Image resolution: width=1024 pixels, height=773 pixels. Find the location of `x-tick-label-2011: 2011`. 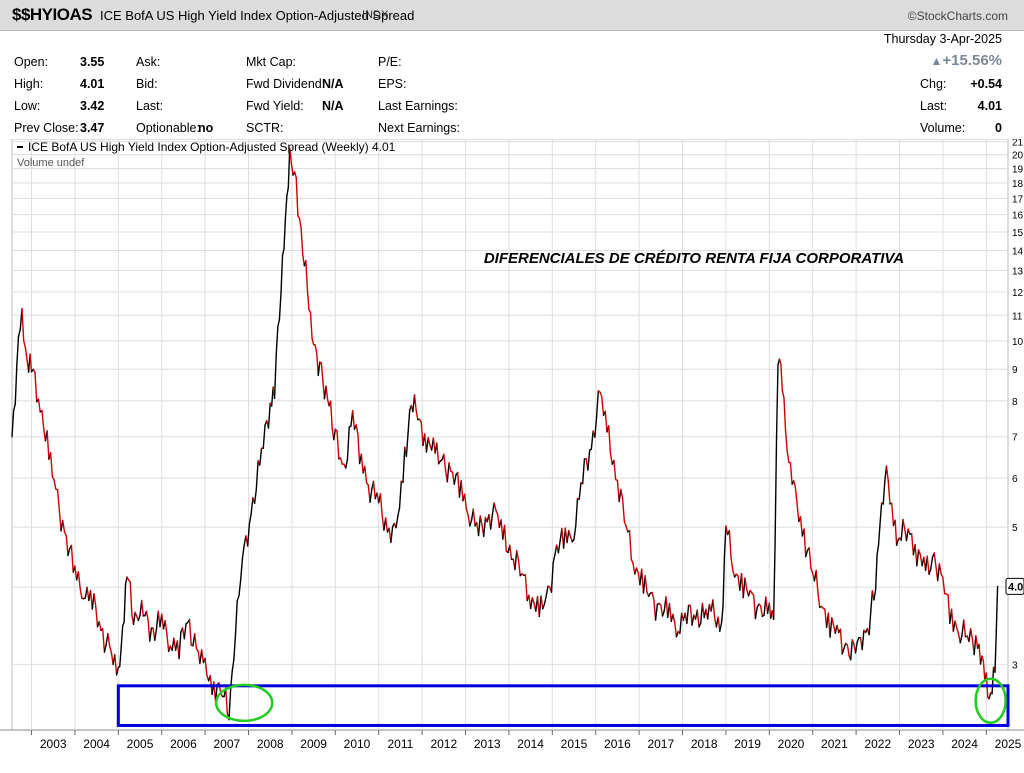

x-tick-label-2011: 2011 is located at coordinates (401, 744).